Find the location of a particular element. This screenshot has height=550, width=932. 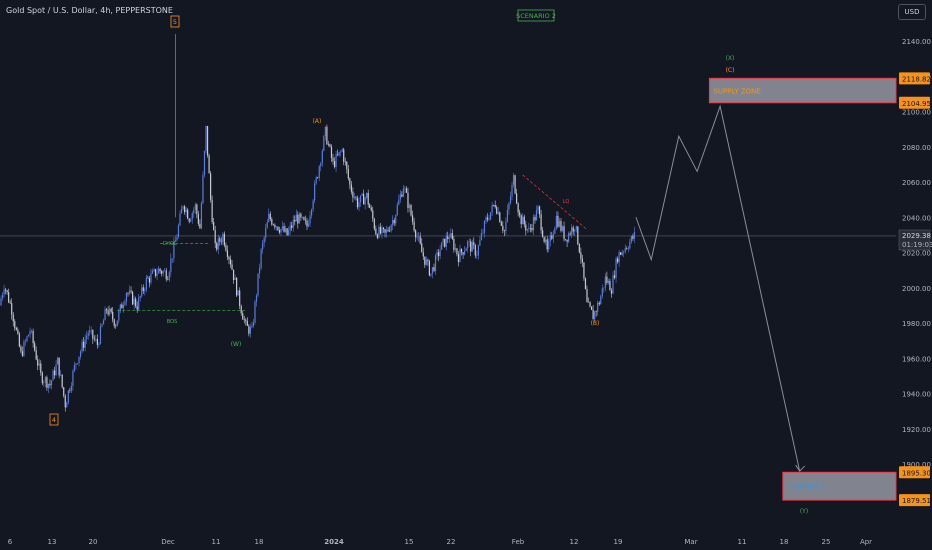

y-tick-label: 2020.00 is located at coordinates (916, 254).